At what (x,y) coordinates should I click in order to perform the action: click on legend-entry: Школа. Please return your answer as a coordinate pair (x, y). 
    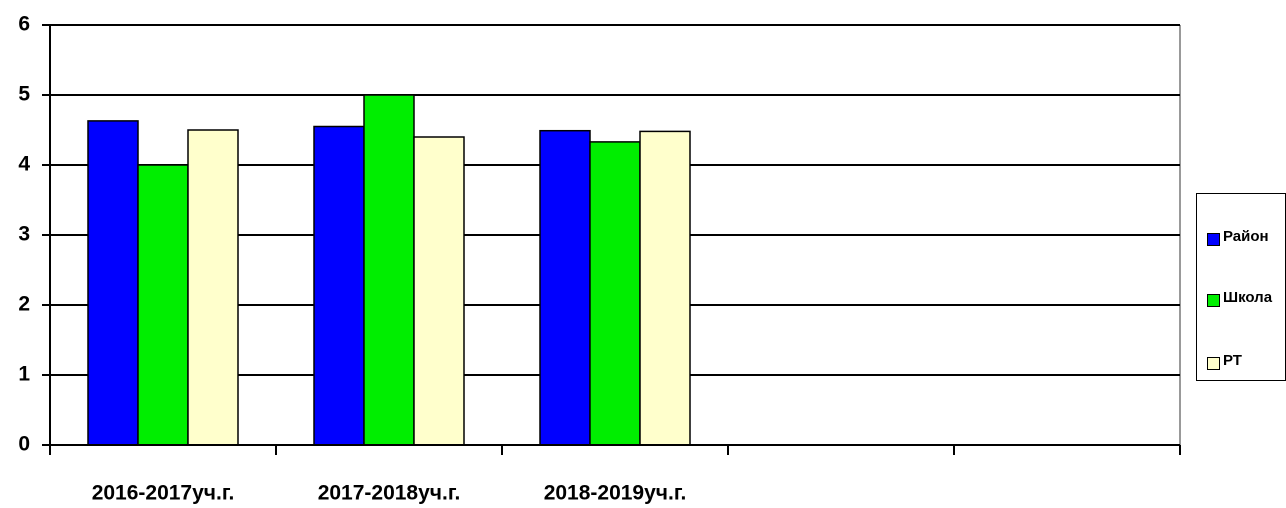
    Looking at the image, I should click on (1243, 299).